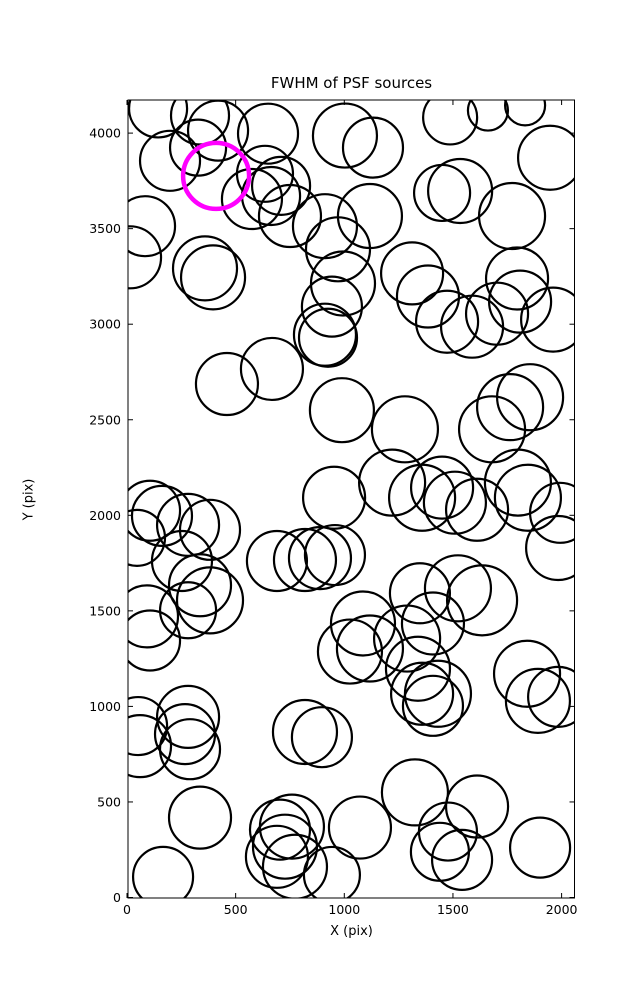  What do you see at coordinates (127, 909) in the screenshot?
I see `x-tick-label: 0` at bounding box center [127, 909].